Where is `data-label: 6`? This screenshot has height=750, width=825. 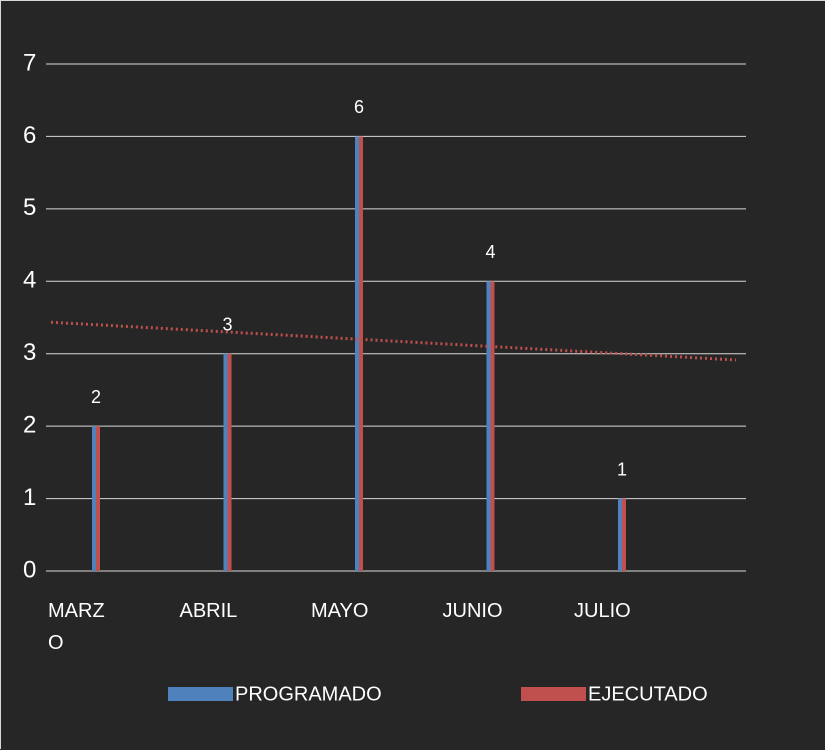 data-label: 6 is located at coordinates (359, 107).